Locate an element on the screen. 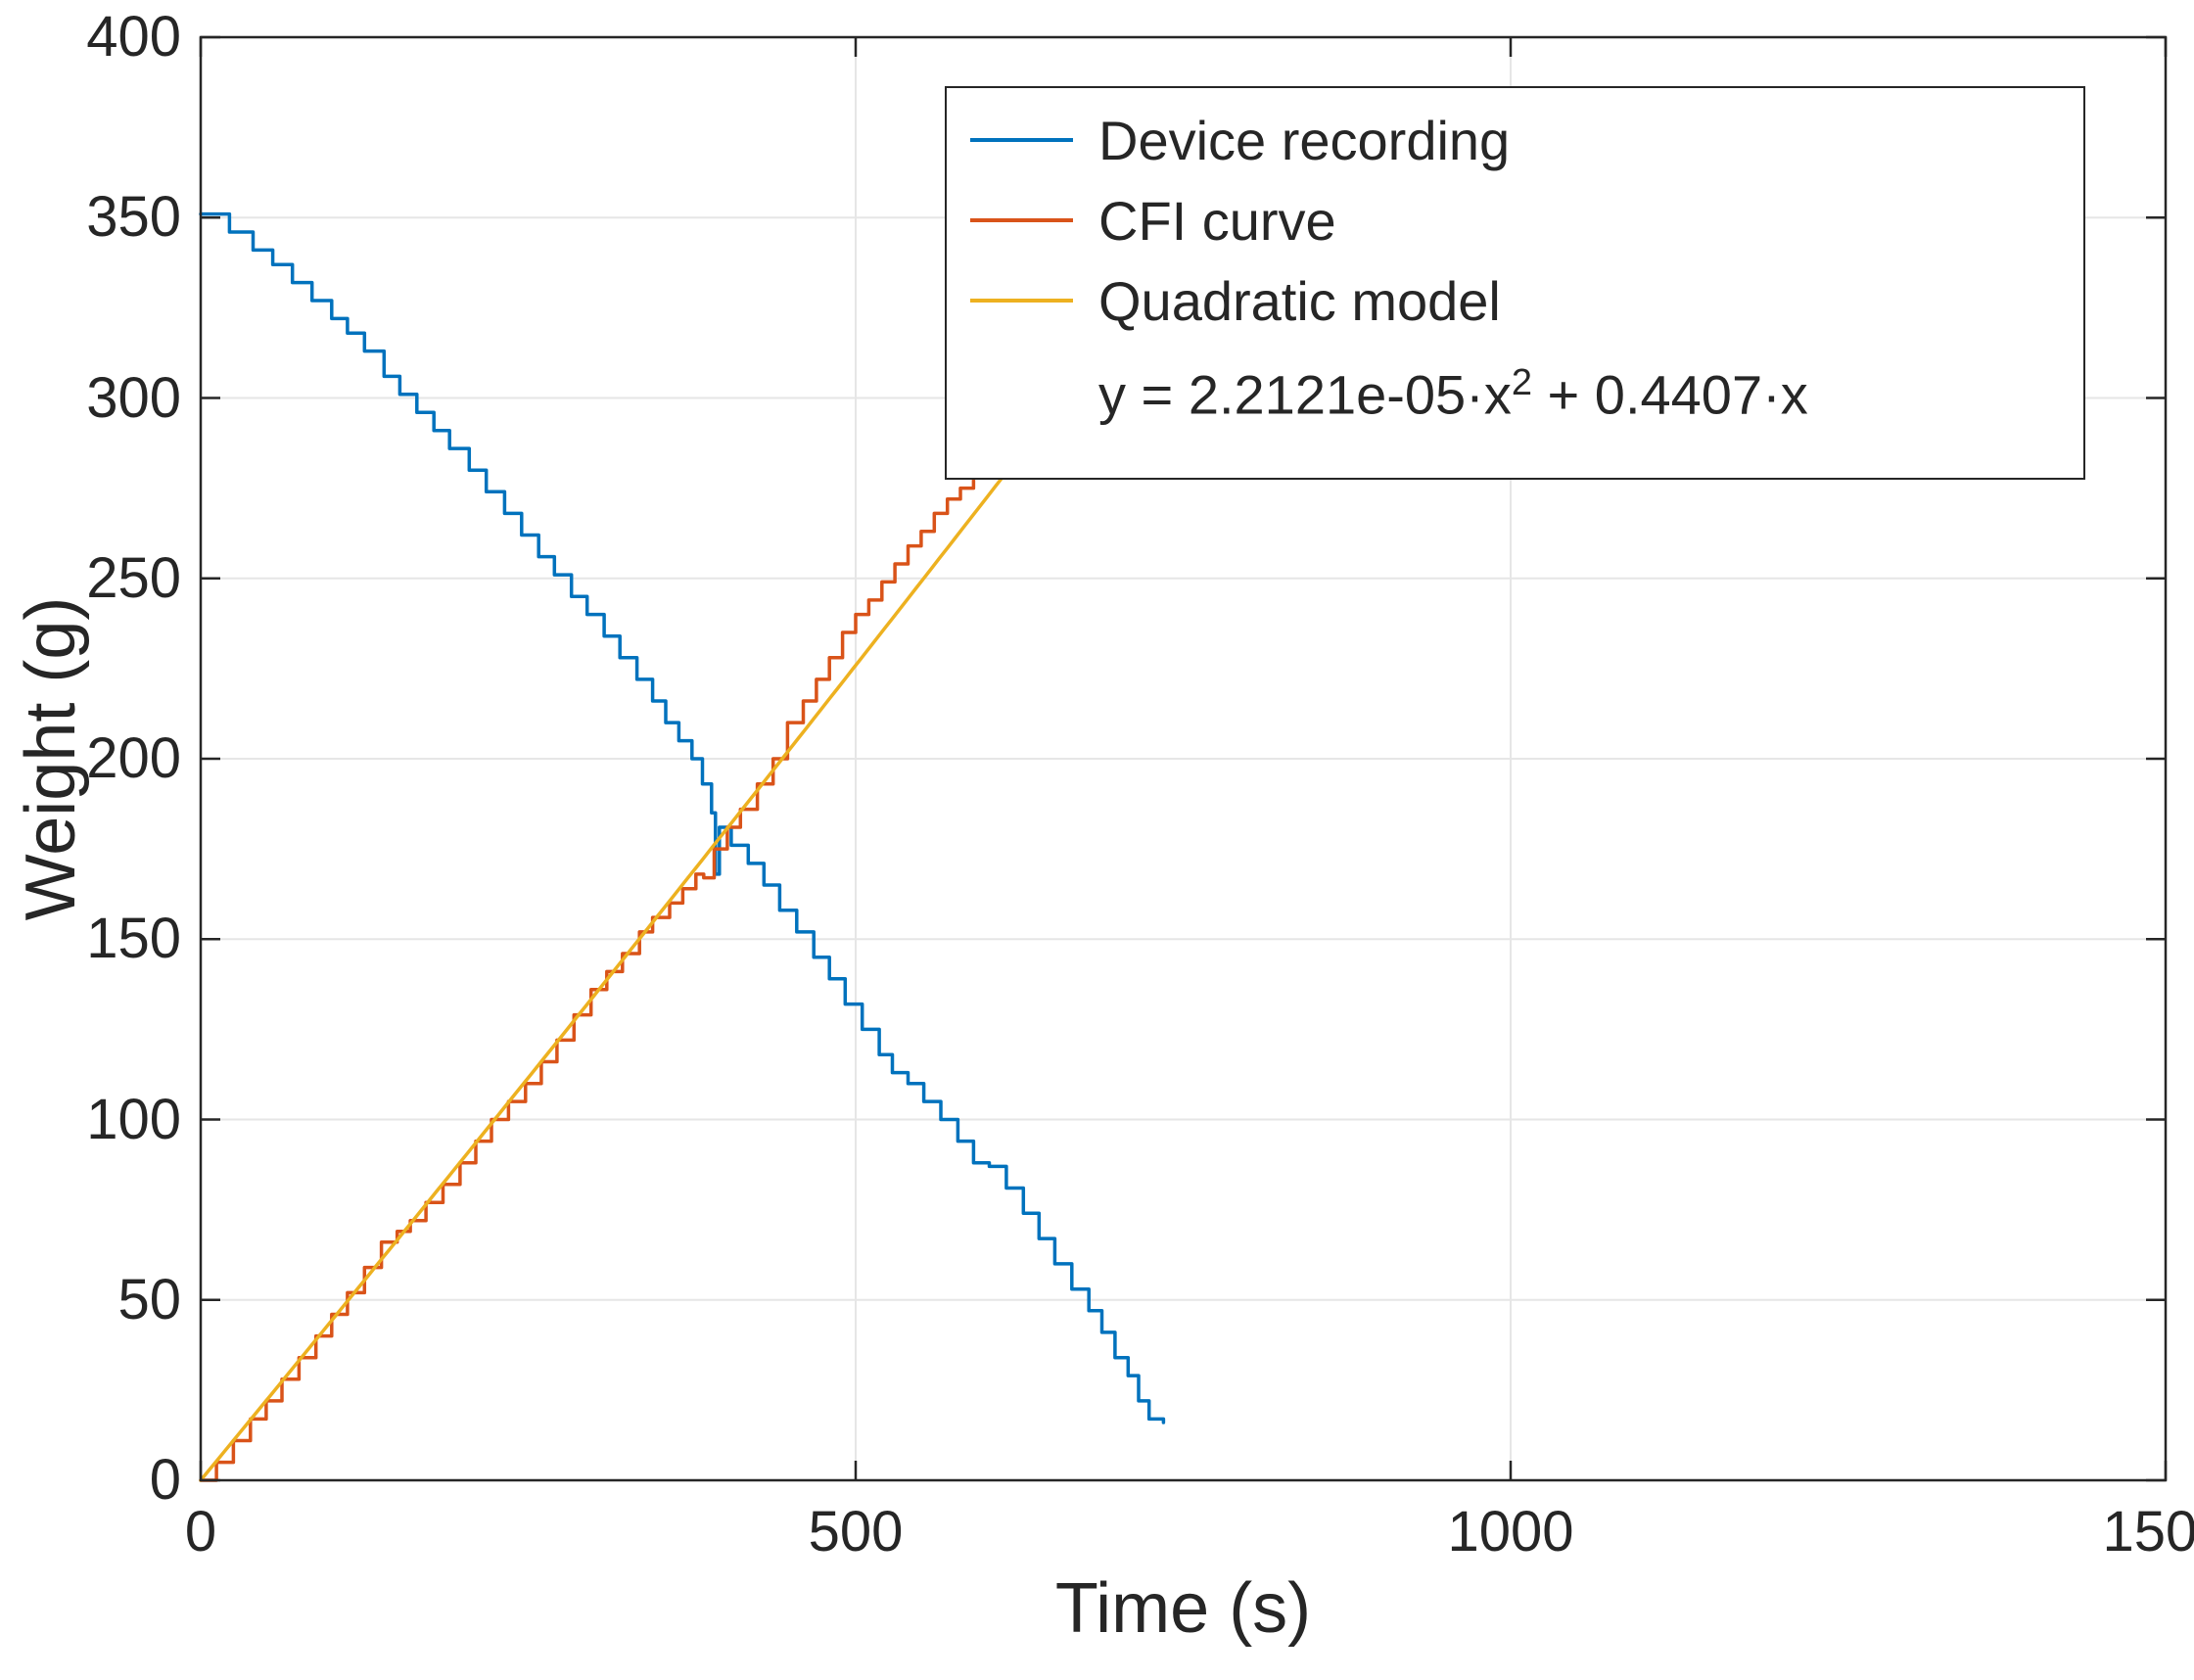  legend-line-sample-quadratic-model is located at coordinates (1021, 301).